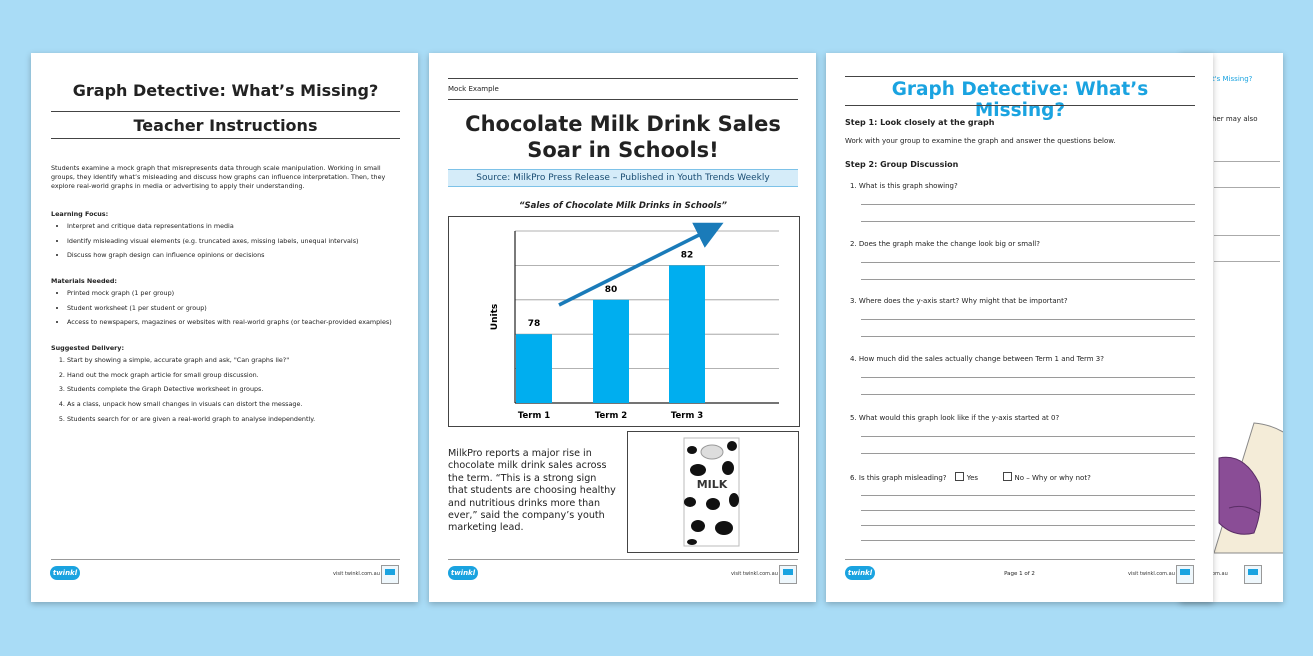 This screenshot has height=656, width=1313. Describe the element at coordinates (904, 186) in the screenshot. I see `question-1: 1. What is this graph showing?` at that location.